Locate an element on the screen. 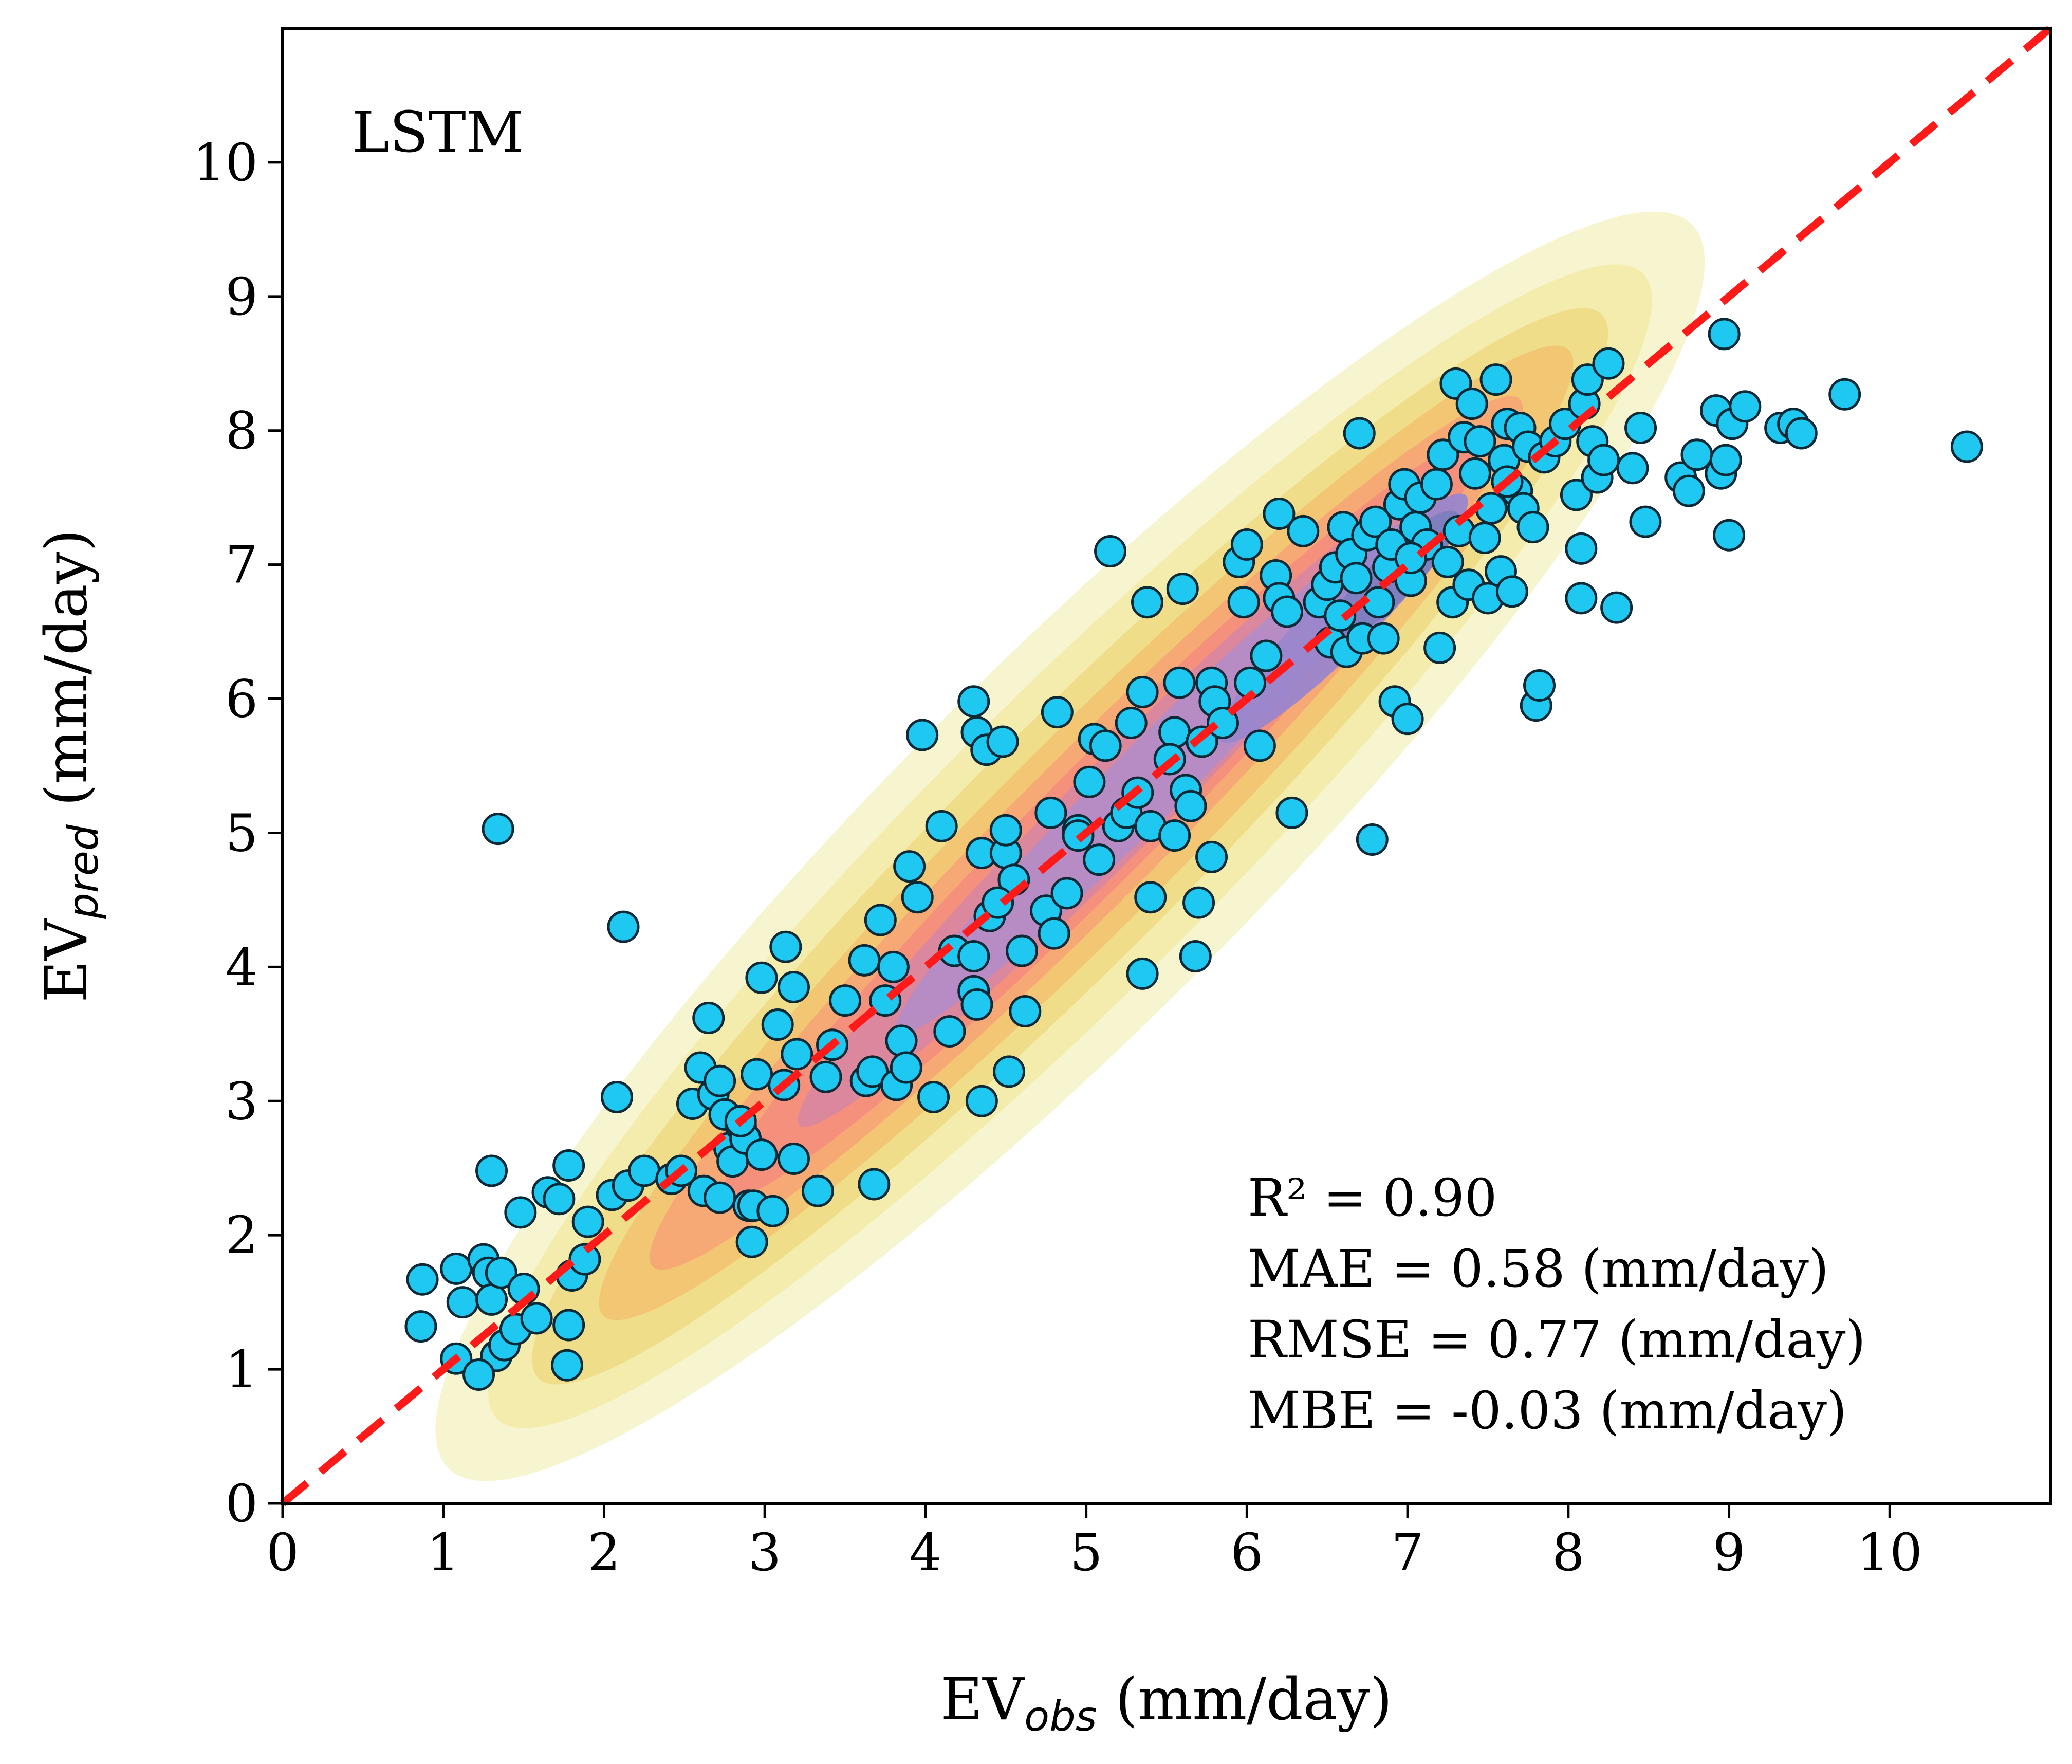 The height and width of the screenshot is (1764, 2072). y-tick-label-0: 0 is located at coordinates (241, 1504).